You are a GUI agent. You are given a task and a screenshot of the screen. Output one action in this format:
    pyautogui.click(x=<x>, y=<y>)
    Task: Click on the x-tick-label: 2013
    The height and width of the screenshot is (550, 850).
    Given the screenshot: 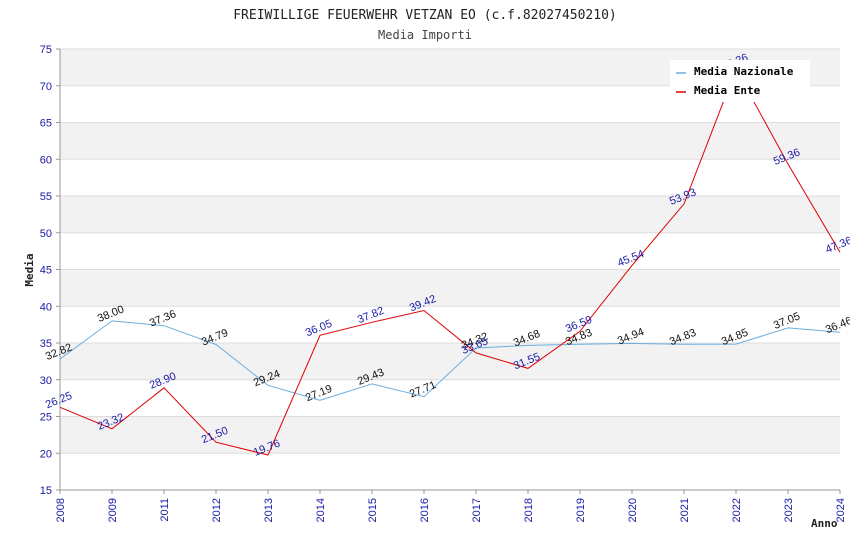 What is the action you would take?
    pyautogui.click(x=269, y=510)
    